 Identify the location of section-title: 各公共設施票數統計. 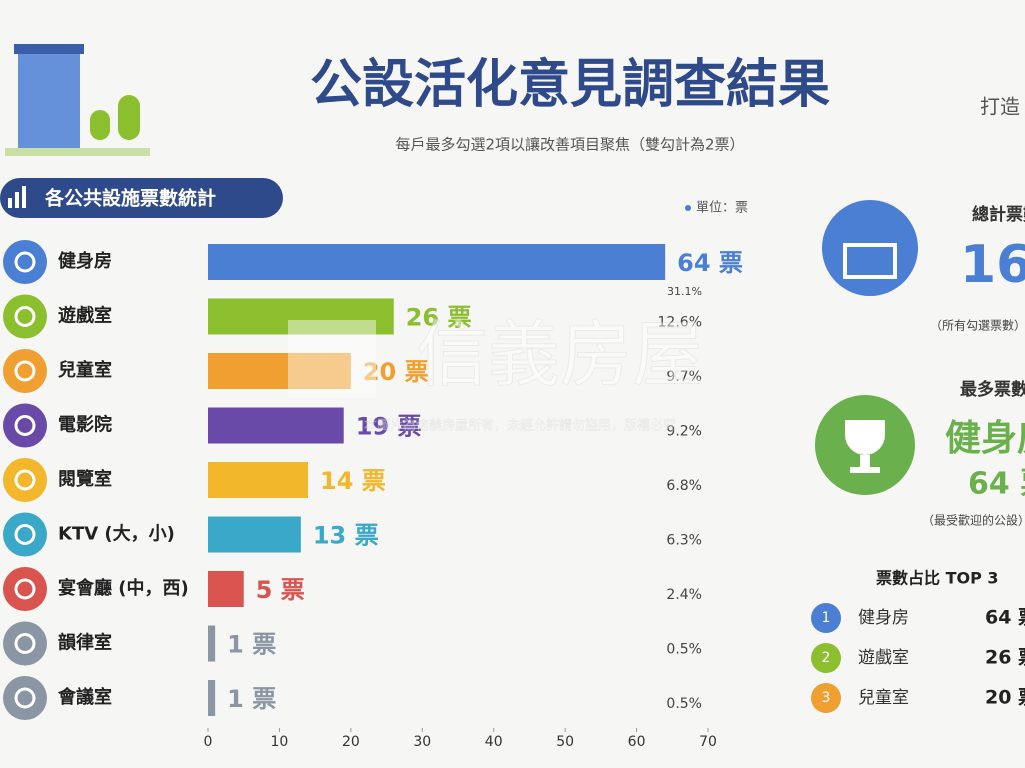
(130, 198).